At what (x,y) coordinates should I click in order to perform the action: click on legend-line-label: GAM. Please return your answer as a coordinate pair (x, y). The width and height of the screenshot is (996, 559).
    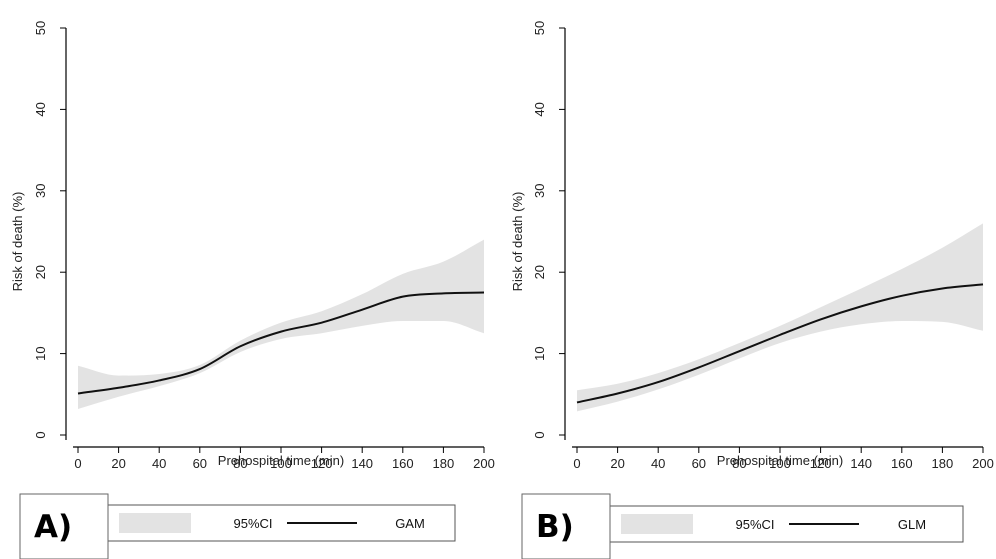
    Looking at the image, I should click on (410, 523).